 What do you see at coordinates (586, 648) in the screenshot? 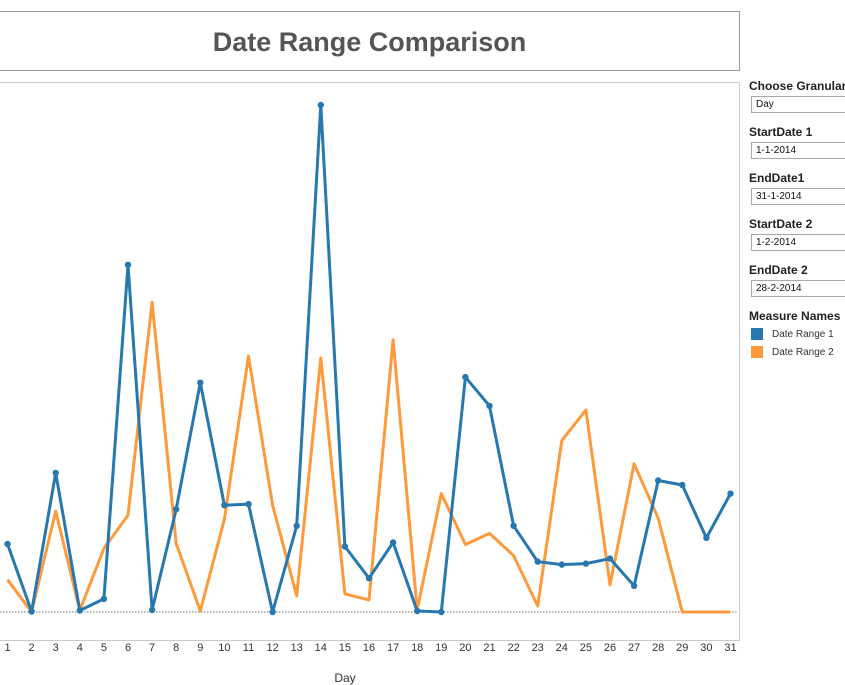
I see `x-tick-label: 25` at bounding box center [586, 648].